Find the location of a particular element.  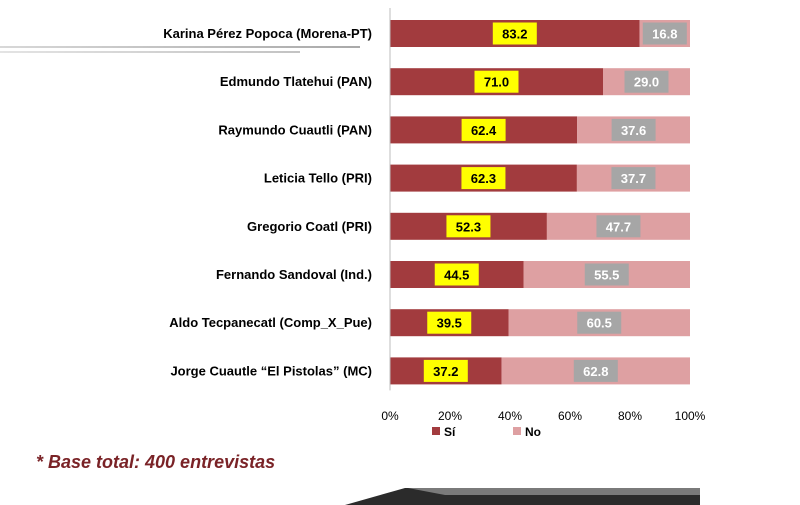

data-label-si: 62.3 is located at coordinates (483, 178).